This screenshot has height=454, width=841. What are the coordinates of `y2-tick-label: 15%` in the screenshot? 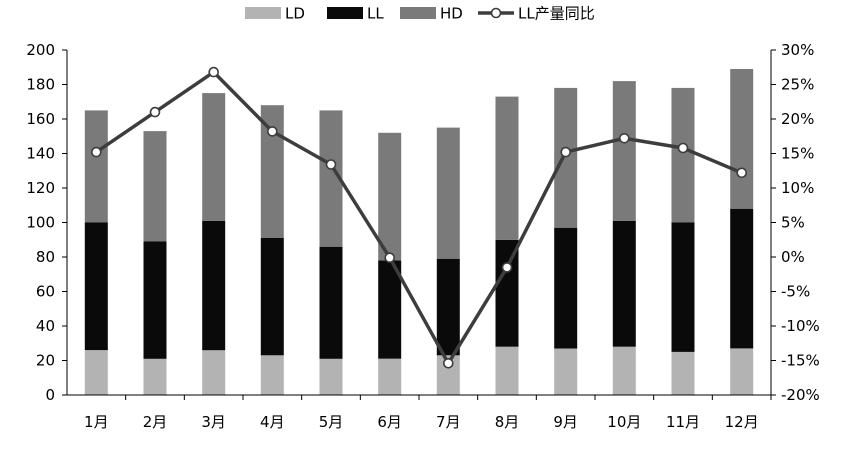 It's located at (797, 154).